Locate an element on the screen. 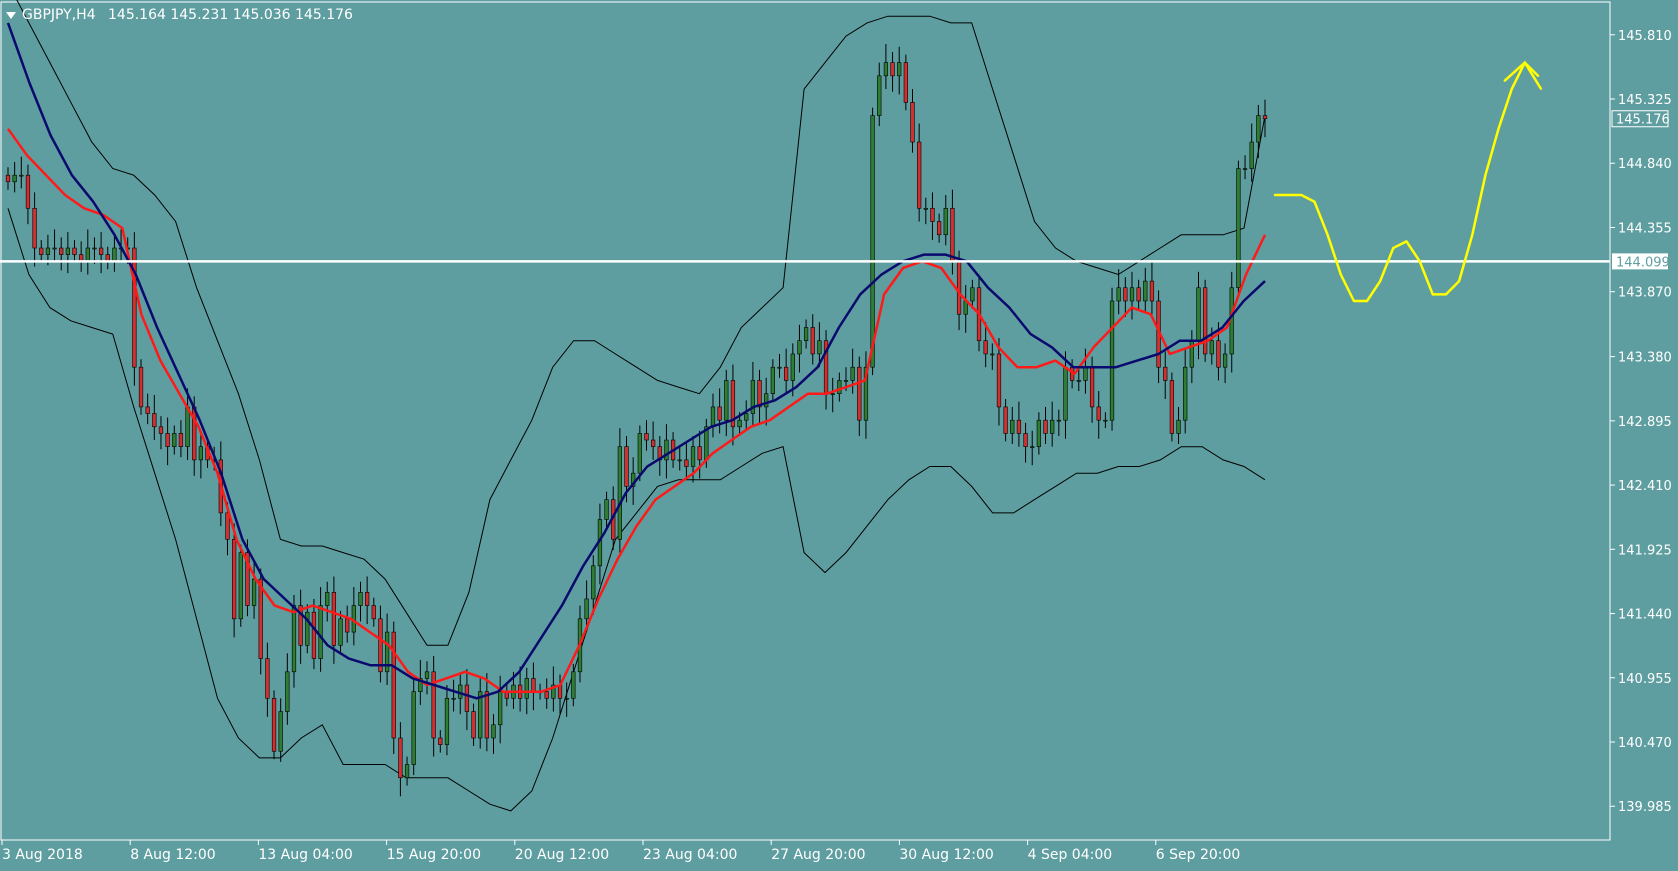  last-price-box is located at coordinates (1640, 119).